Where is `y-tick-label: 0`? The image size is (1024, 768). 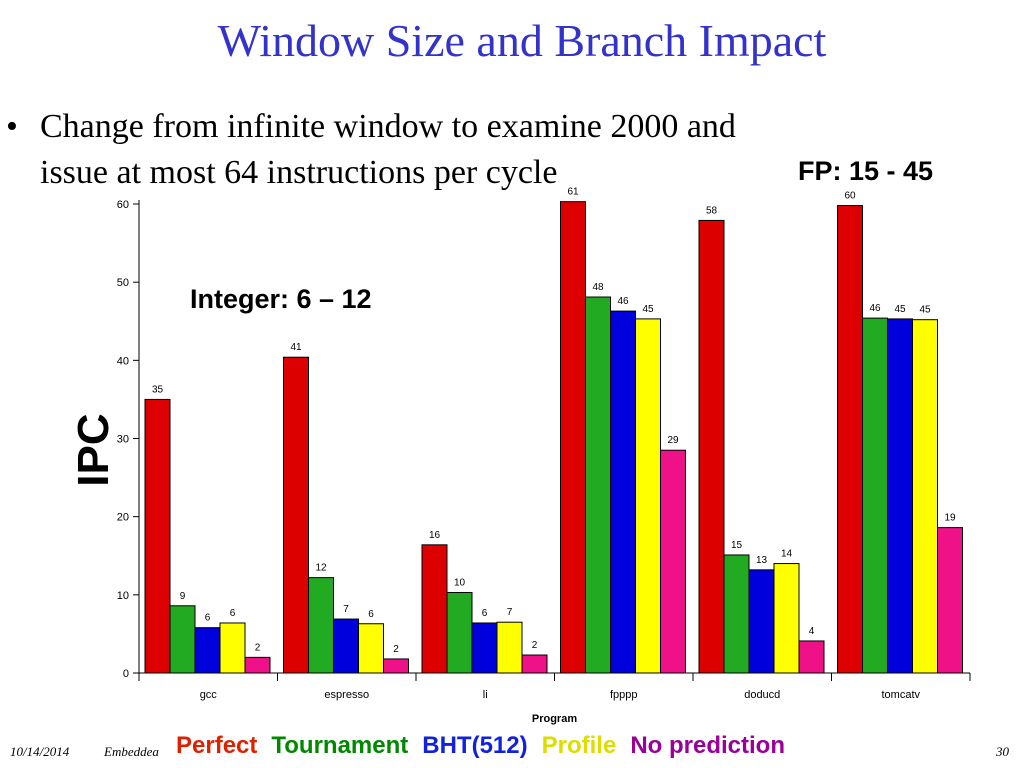
y-tick-label: 0 is located at coordinates (126, 674).